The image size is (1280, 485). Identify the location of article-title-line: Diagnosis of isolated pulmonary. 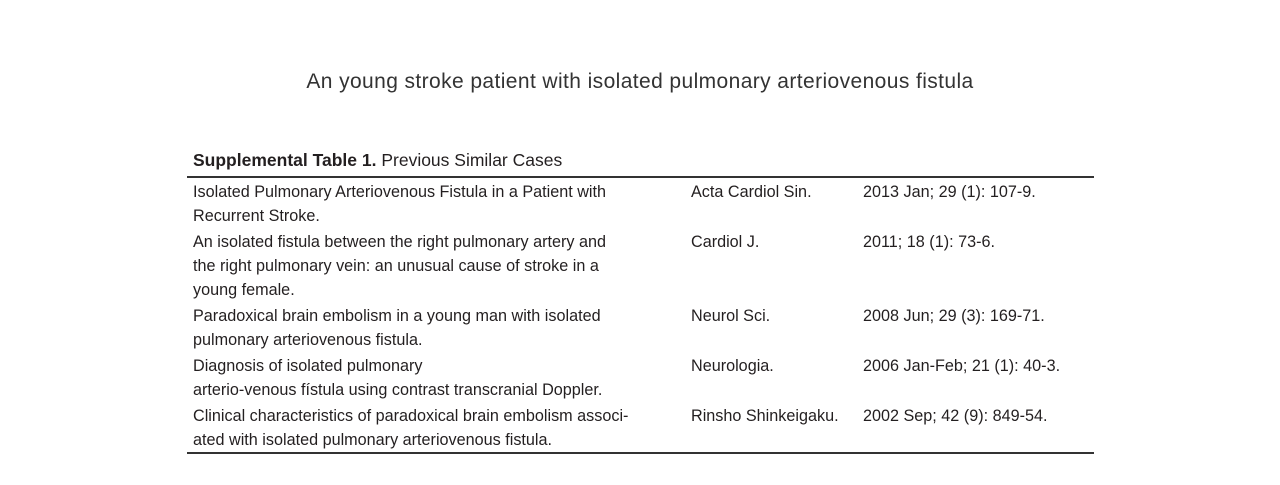
(308, 366).